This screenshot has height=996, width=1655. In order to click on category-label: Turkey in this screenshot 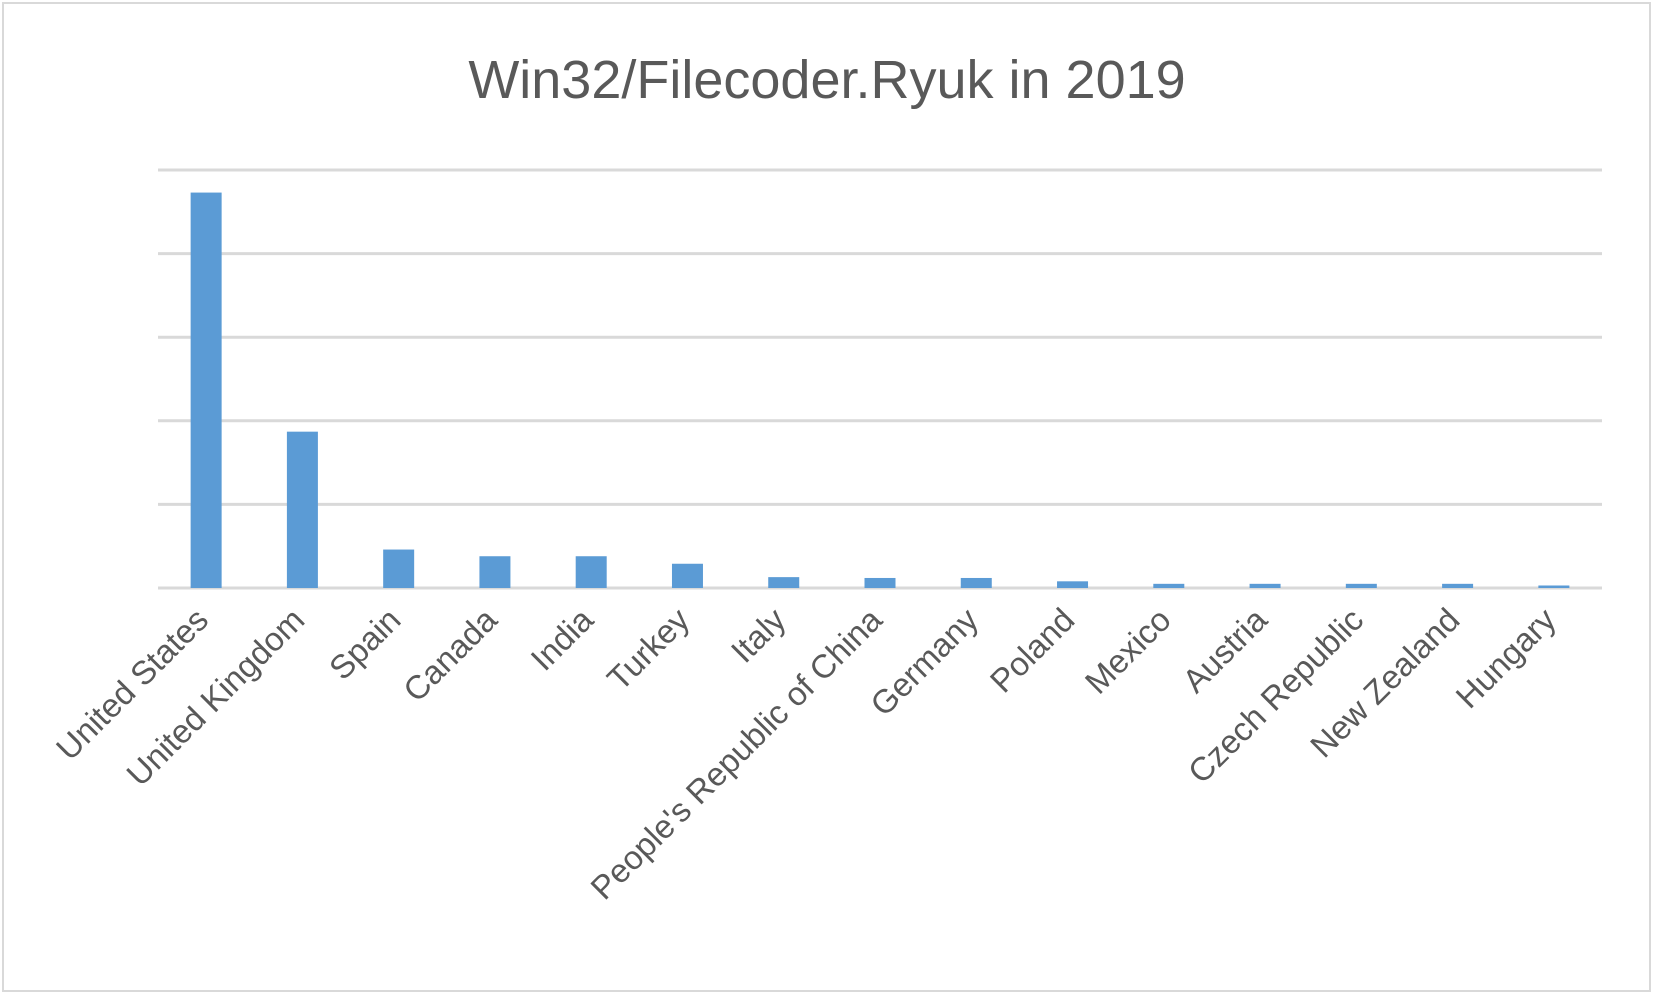, I will do `click(648, 648)`.